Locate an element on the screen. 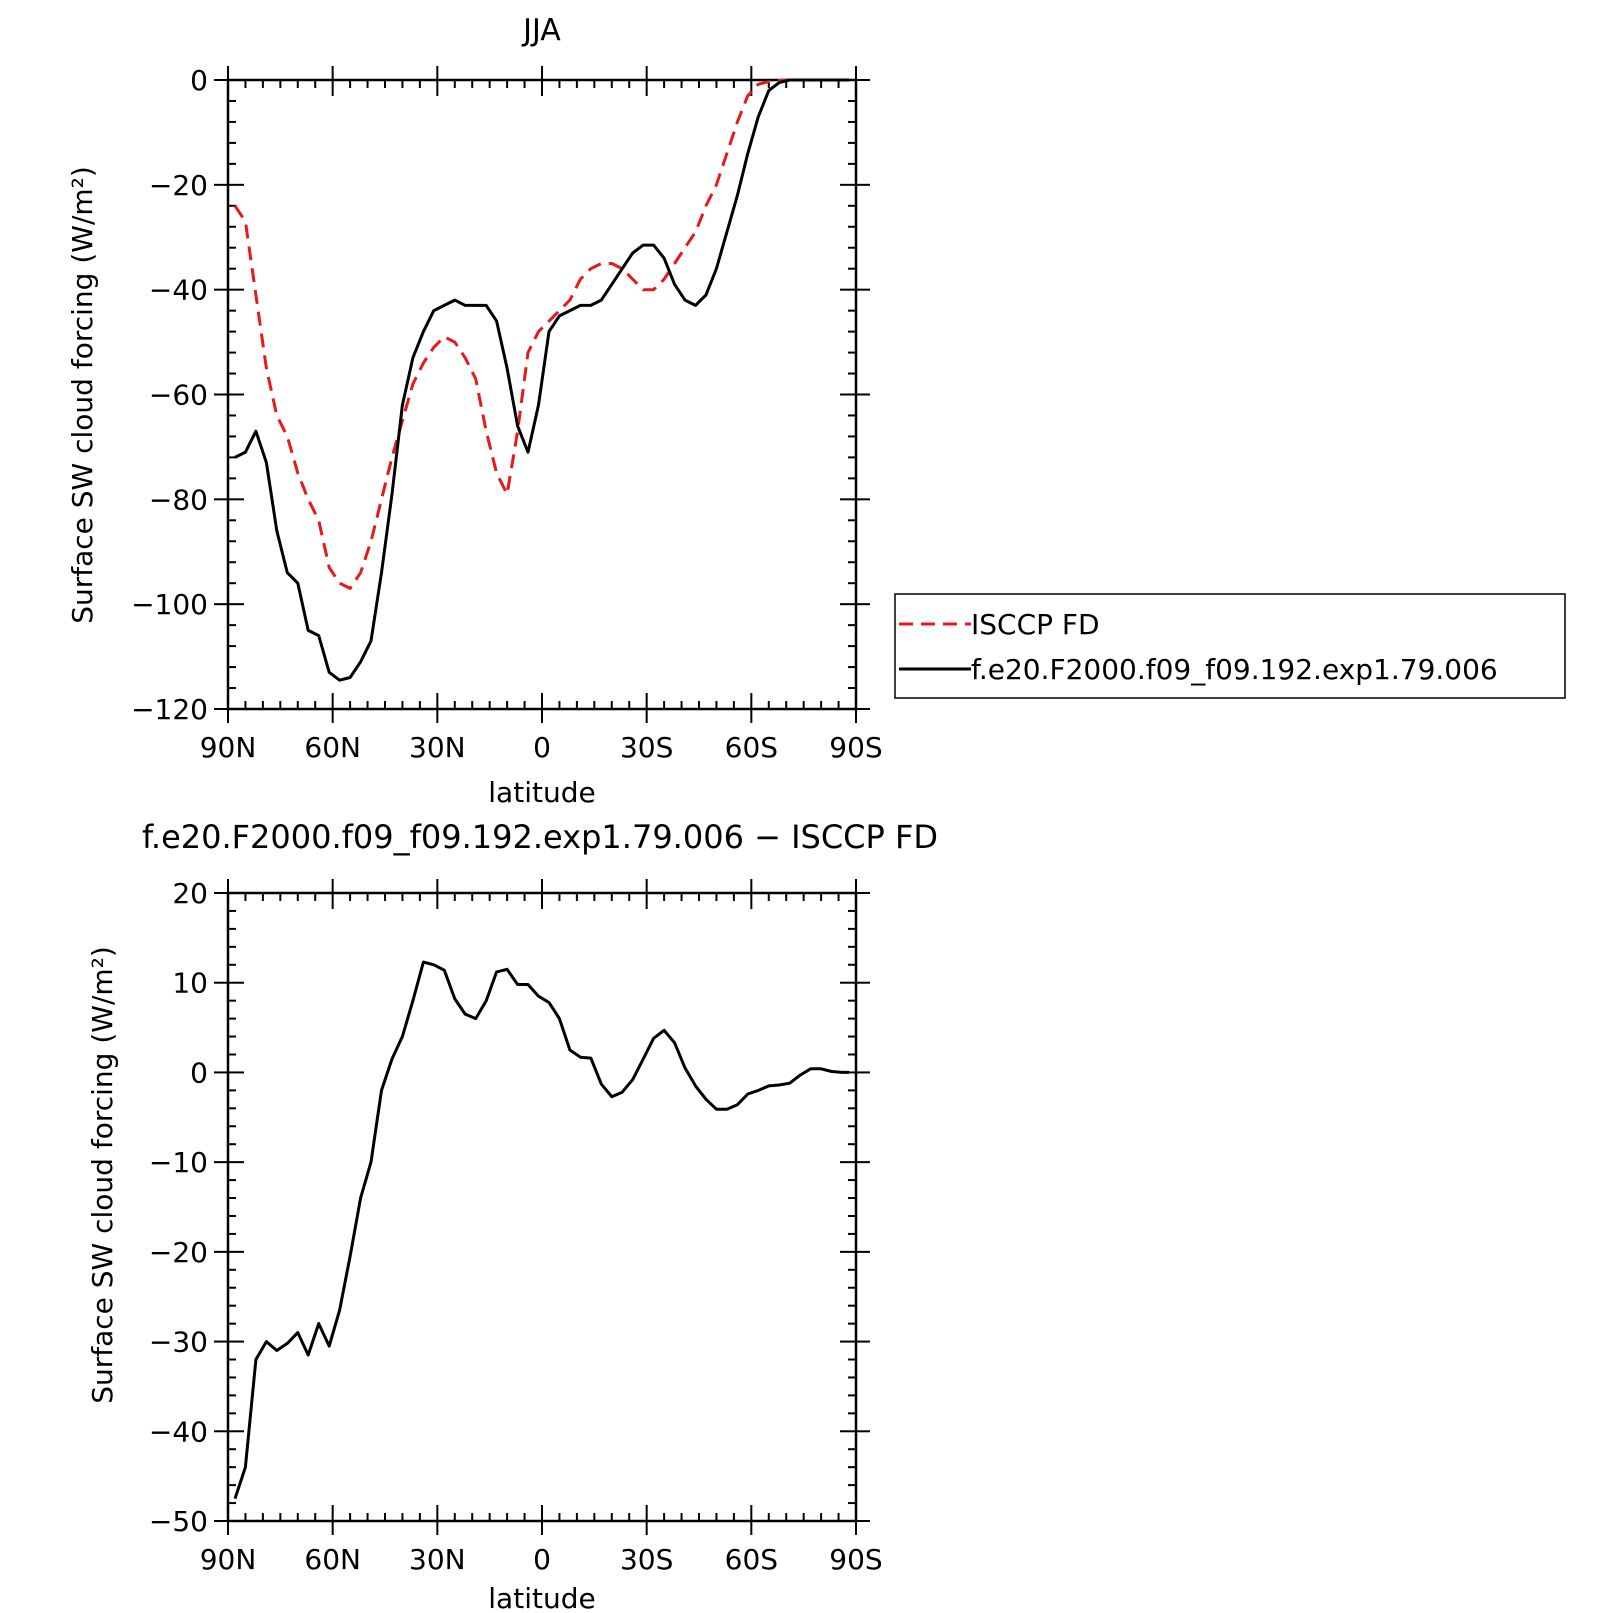 Image resolution: width=1610 pixels, height=1613 pixels. legend-label-model: f.e20.F2000.f09_f09.192.exp1.79.006 is located at coordinates (1234, 669).